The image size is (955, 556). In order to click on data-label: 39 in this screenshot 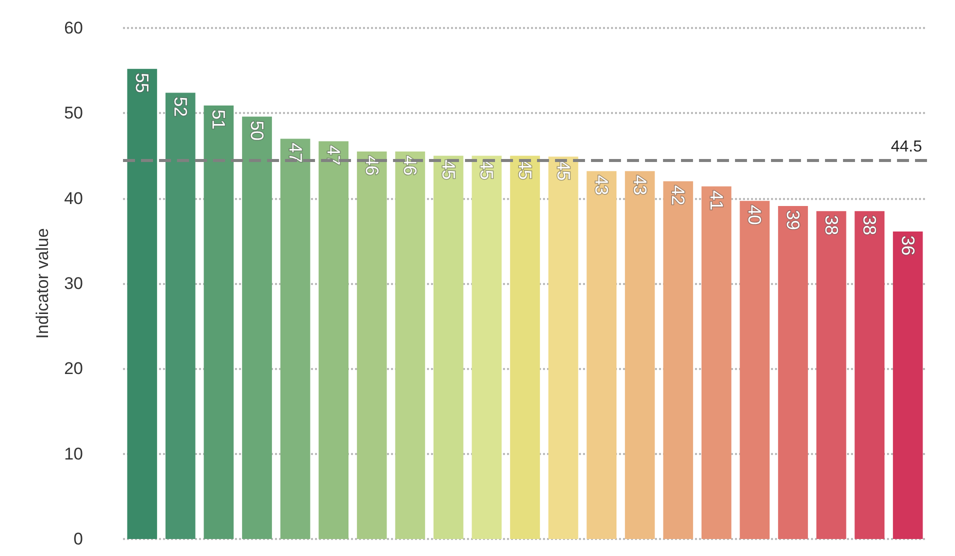, I will do `click(793, 220)`.